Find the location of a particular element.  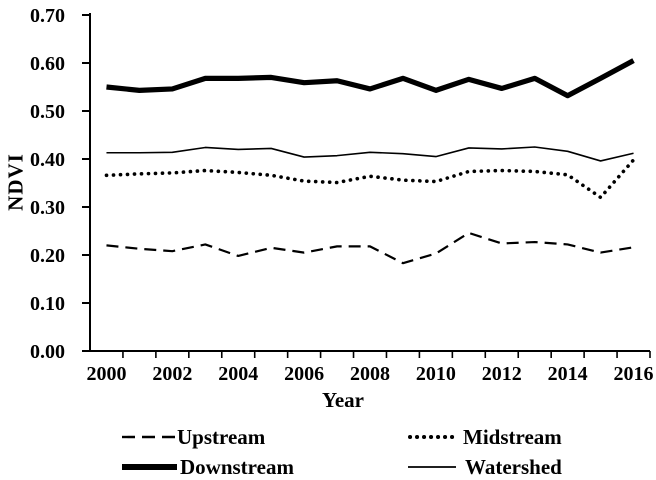

series-line-watershed is located at coordinates (370, 154).